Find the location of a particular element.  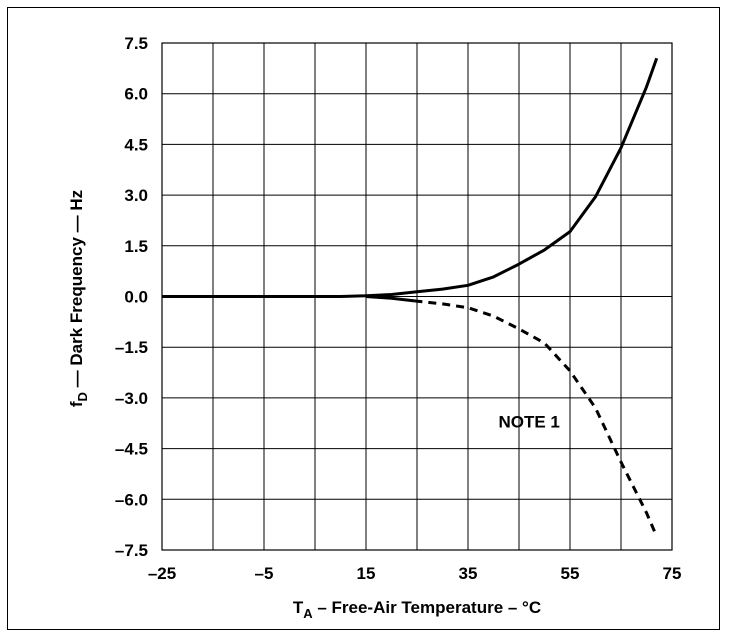

x-tick-labels: –25 –5 15 35 55 75 is located at coordinates (415, 573).